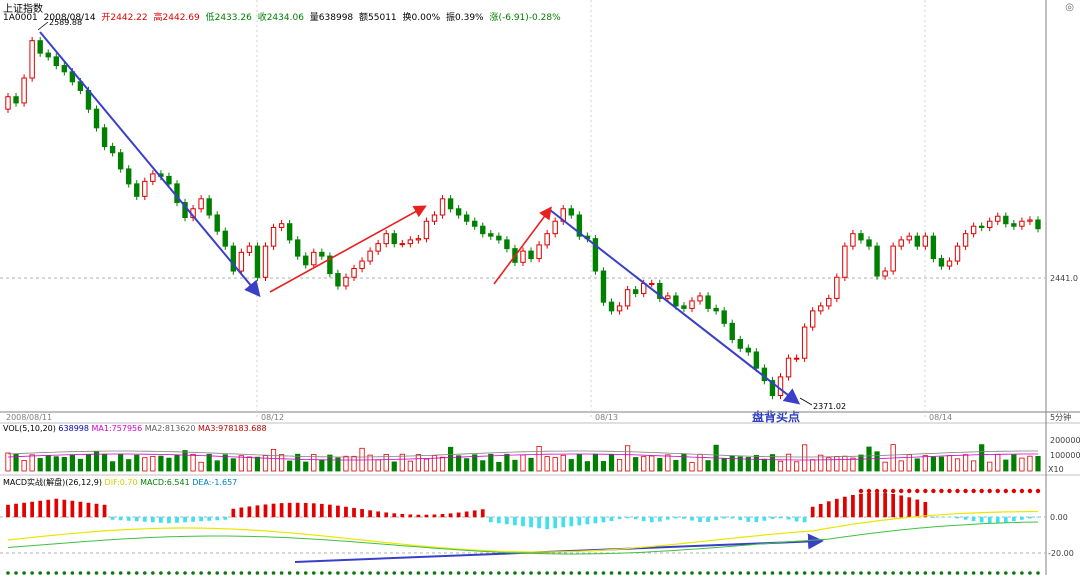  Describe the element at coordinates (43, 26) in the screenshot. I see `high-pointer` at that location.